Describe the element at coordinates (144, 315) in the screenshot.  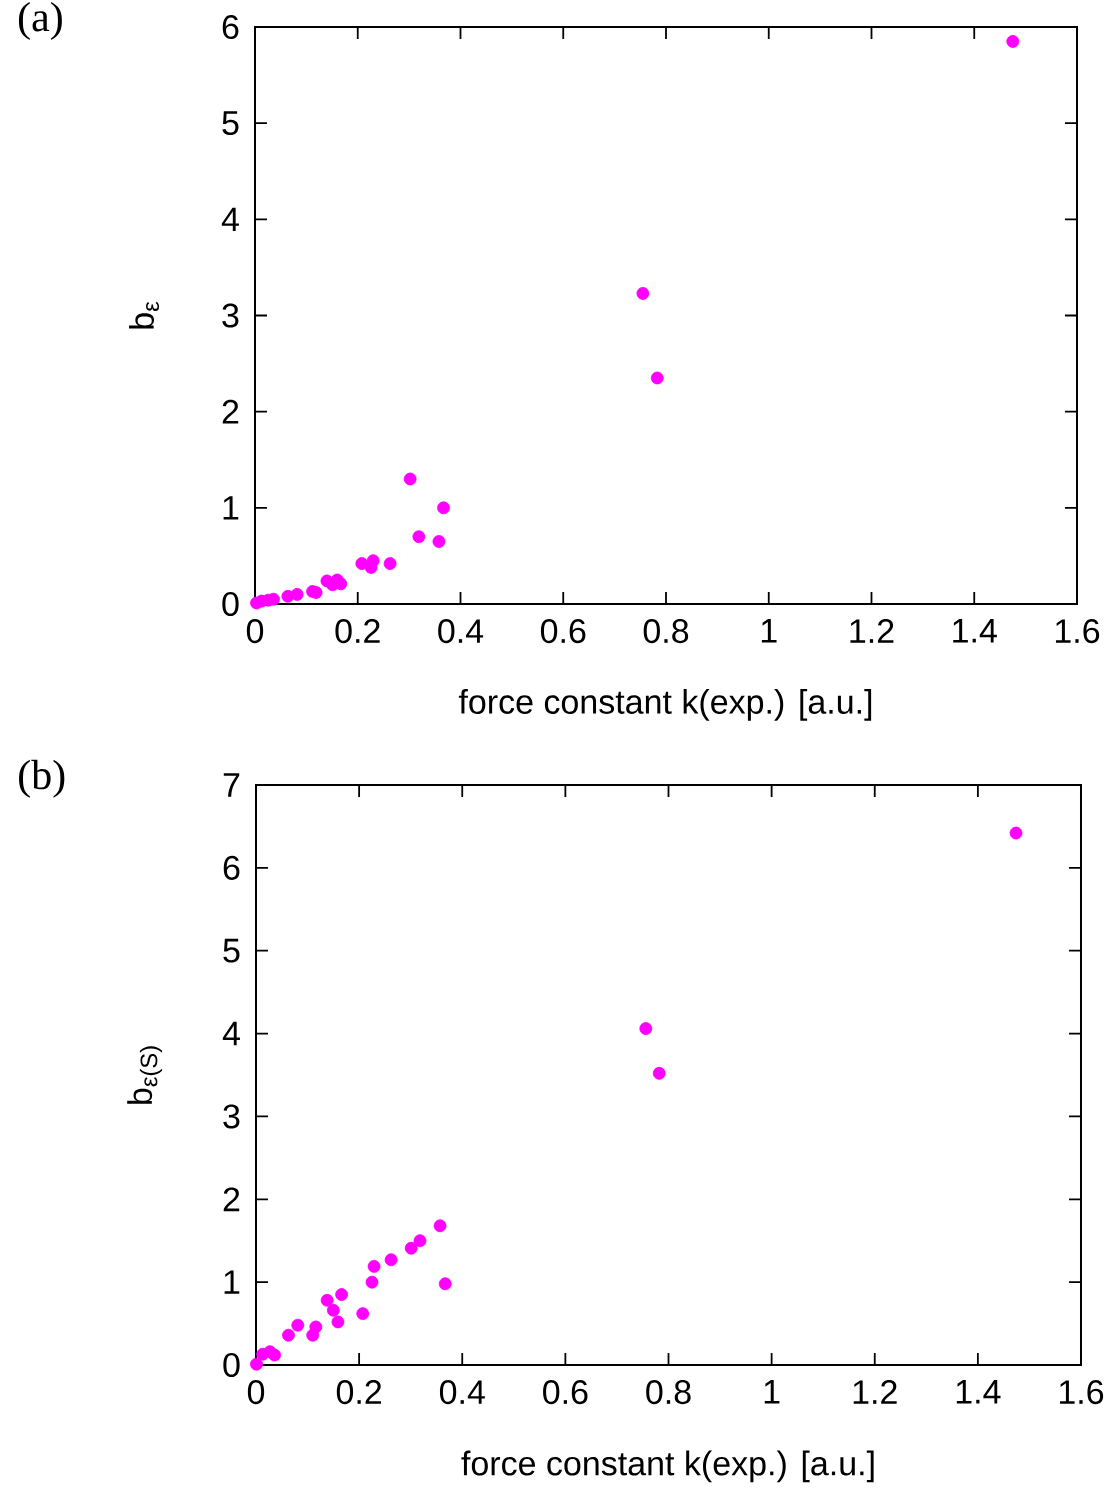
I see `y-axis-title: b$_{ε}$` at that location.